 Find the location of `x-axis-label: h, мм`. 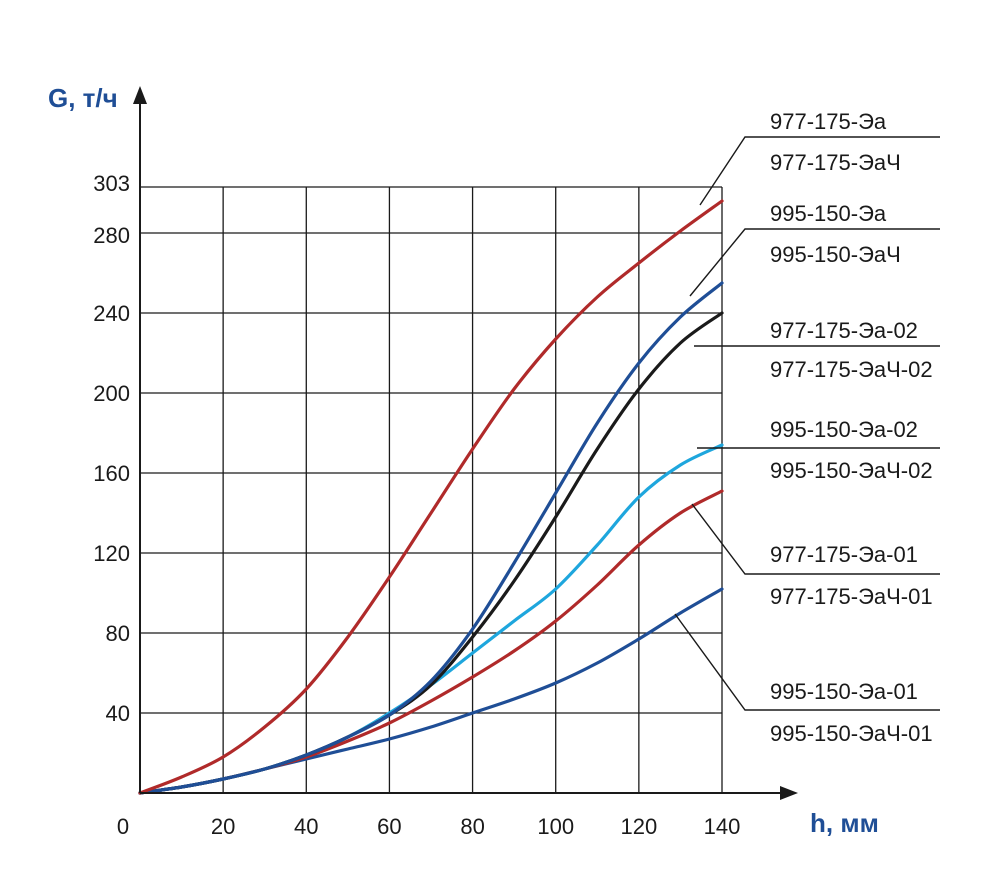

x-axis-label: h, мм is located at coordinates (844, 823).